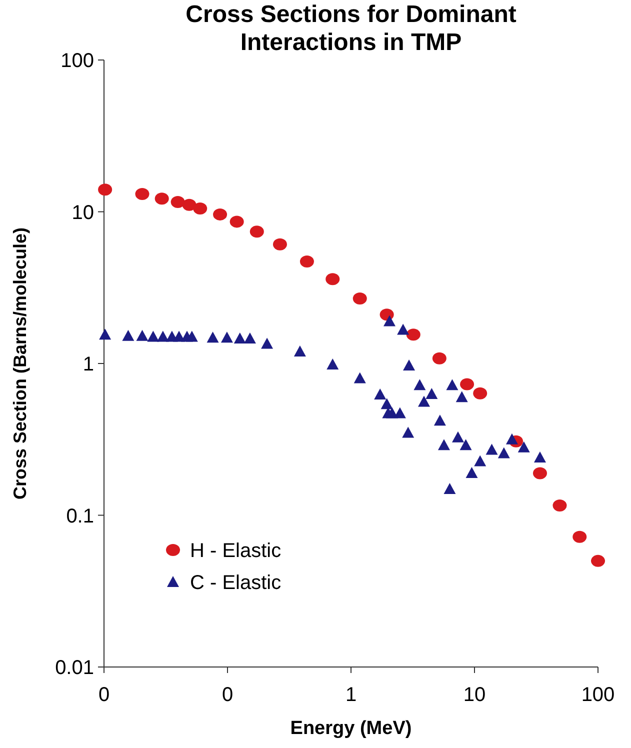  What do you see at coordinates (74, 668) in the screenshot?
I see `y-tick-label: 0.01` at bounding box center [74, 668].